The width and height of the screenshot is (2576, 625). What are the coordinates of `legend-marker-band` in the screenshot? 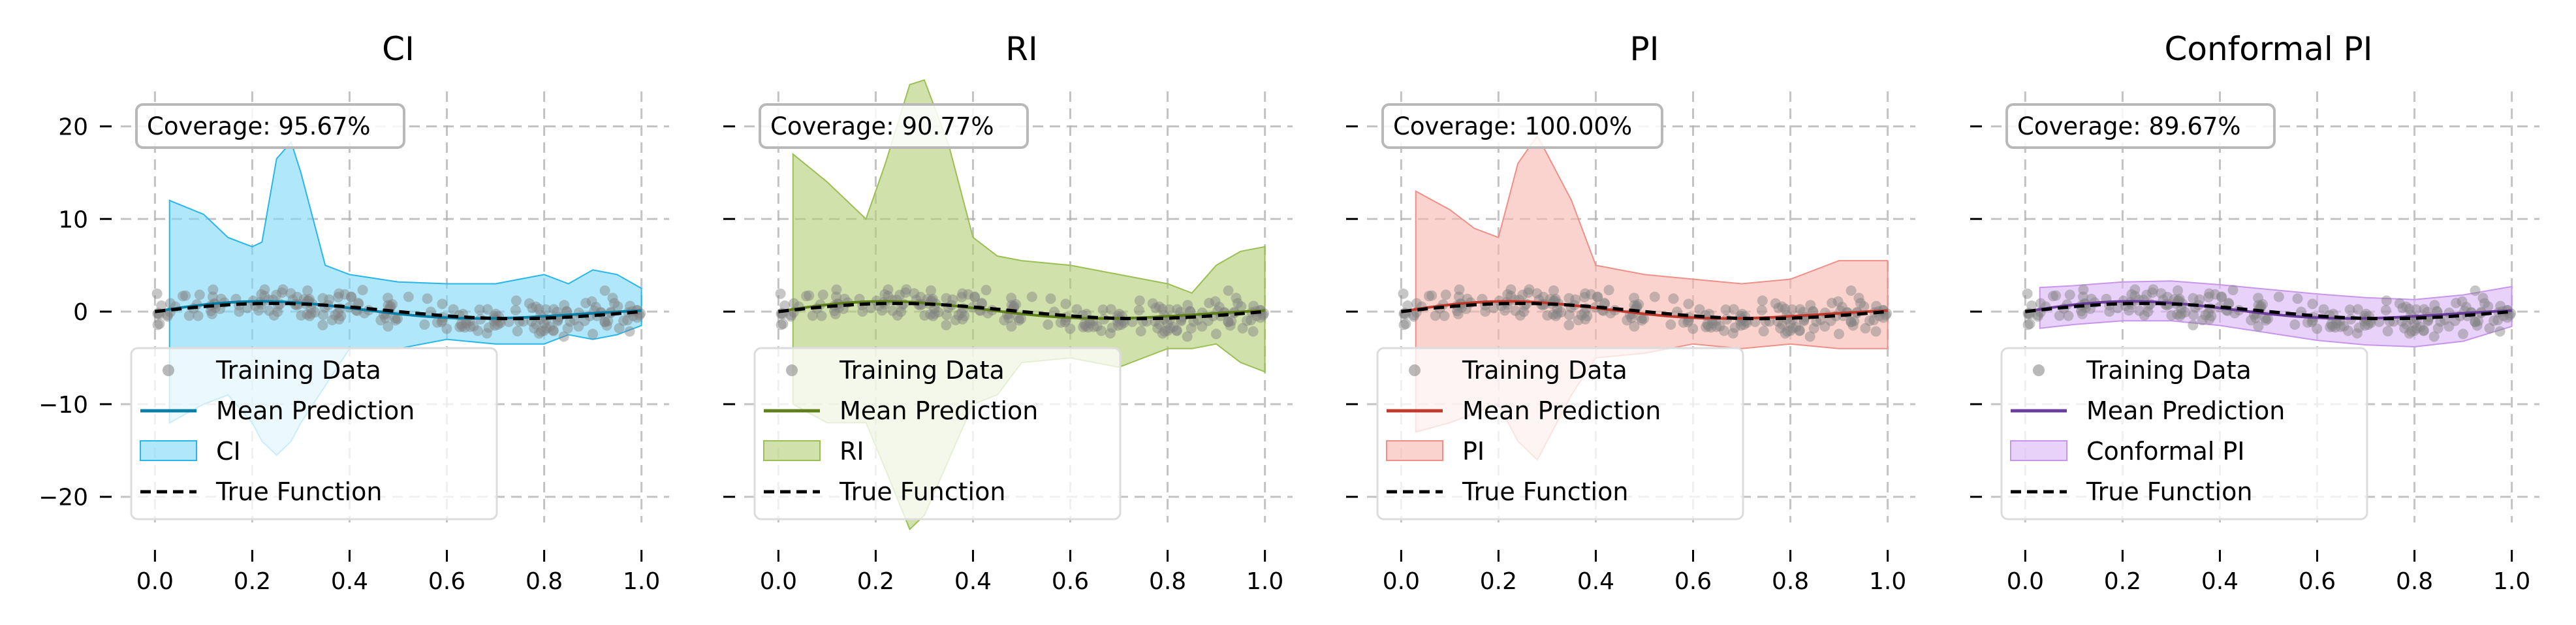 It's located at (168, 450).